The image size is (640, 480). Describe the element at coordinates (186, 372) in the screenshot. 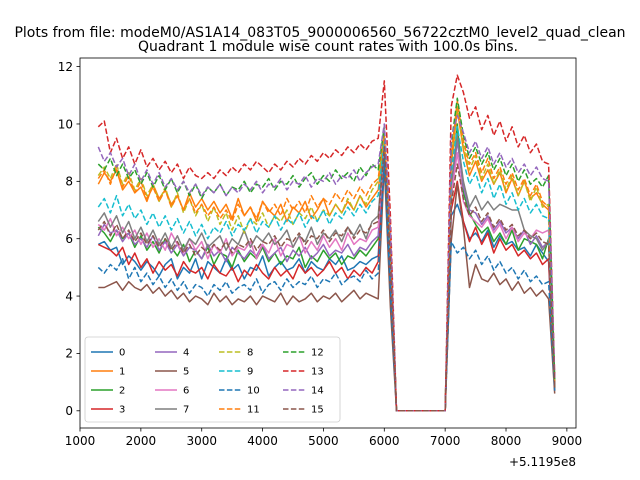

I see `legend-label-5: 5` at that location.